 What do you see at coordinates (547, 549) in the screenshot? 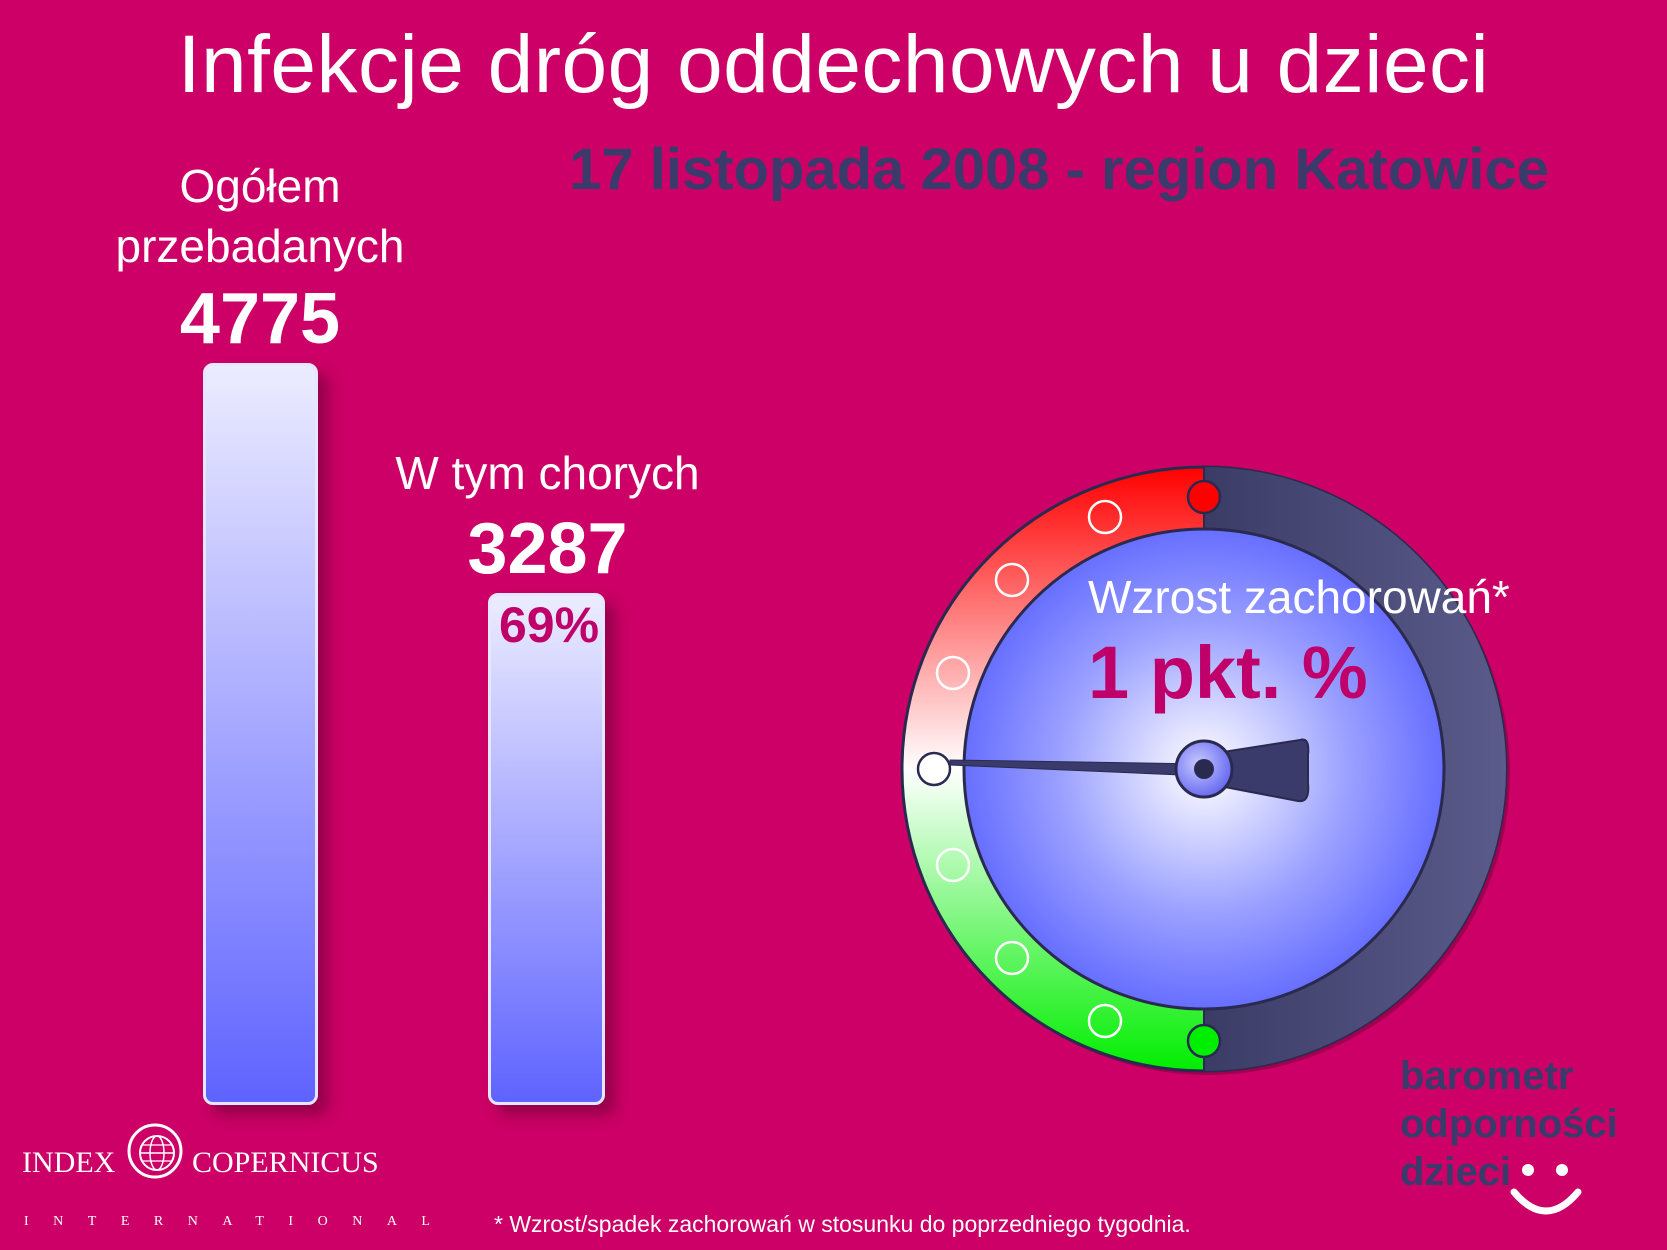
I see `sick-value: 3287` at bounding box center [547, 549].